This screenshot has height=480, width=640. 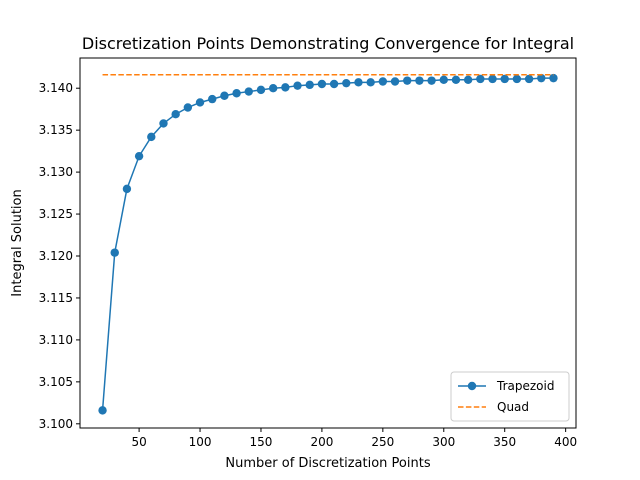 I want to click on y-tick-label: 3.135, so click(x=56, y=130).